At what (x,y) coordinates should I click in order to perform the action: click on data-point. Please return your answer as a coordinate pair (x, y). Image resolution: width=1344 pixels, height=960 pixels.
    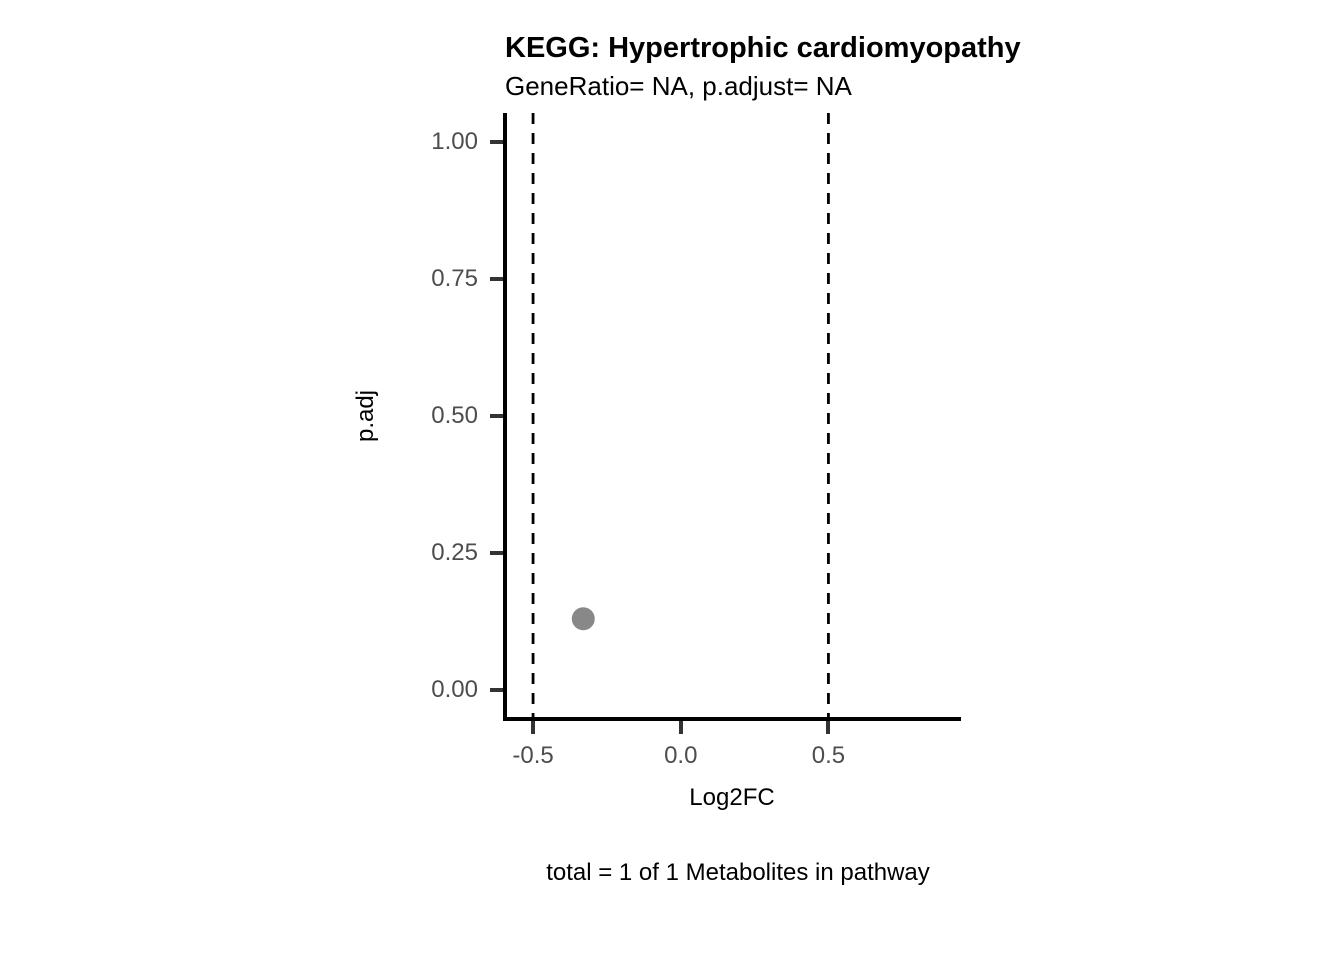
    Looking at the image, I should click on (583, 619).